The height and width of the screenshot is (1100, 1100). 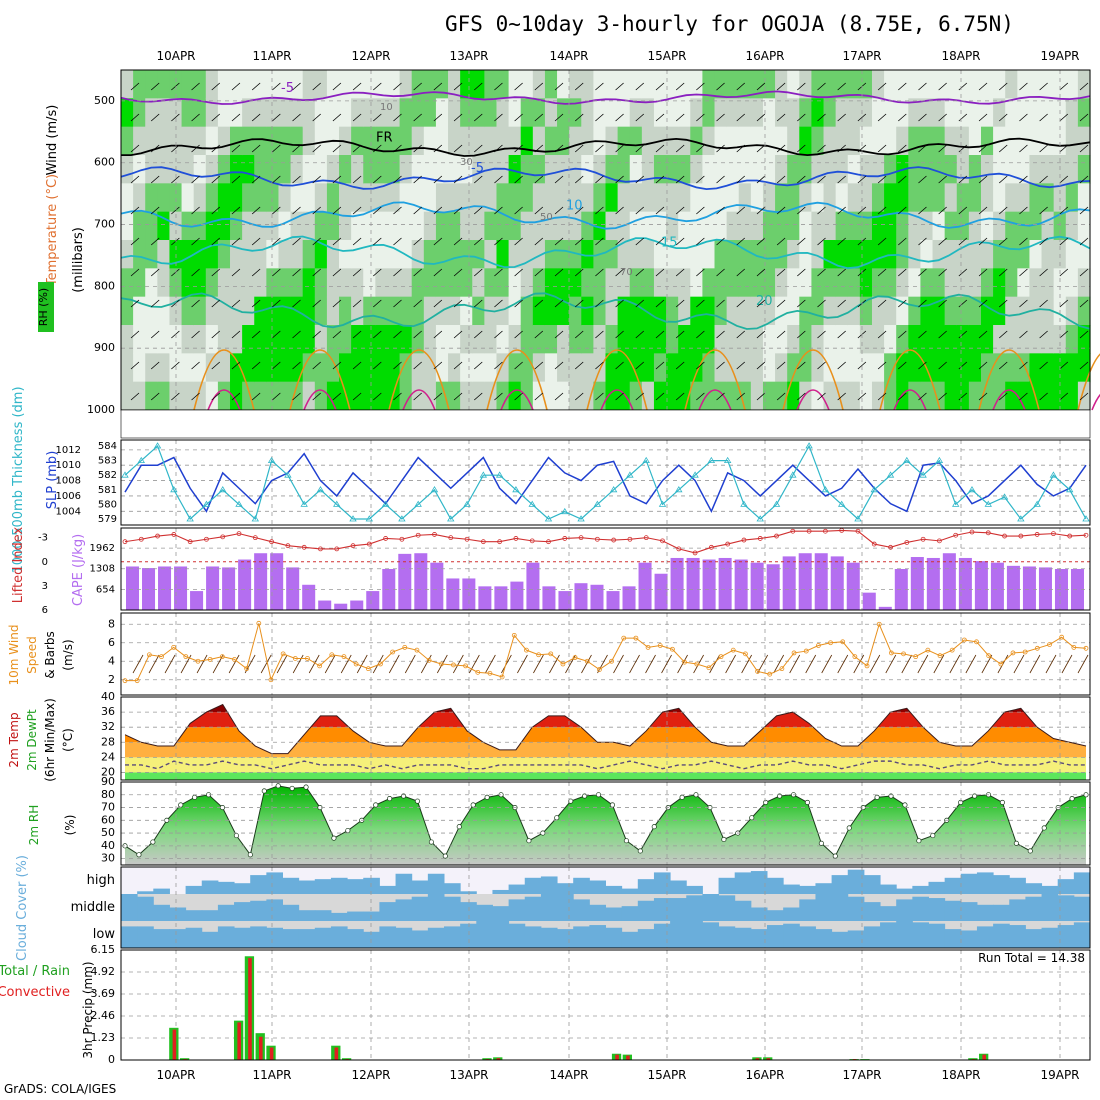 I want to click on isotherm-label: -5, so click(x=287, y=88).